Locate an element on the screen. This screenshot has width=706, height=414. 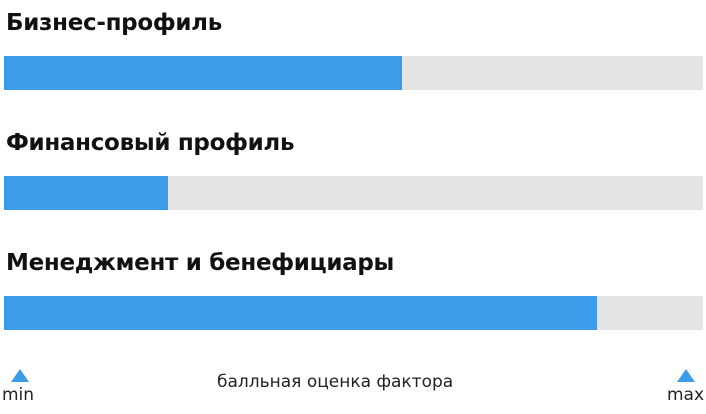
min-triangle-icon is located at coordinates (20, 375).